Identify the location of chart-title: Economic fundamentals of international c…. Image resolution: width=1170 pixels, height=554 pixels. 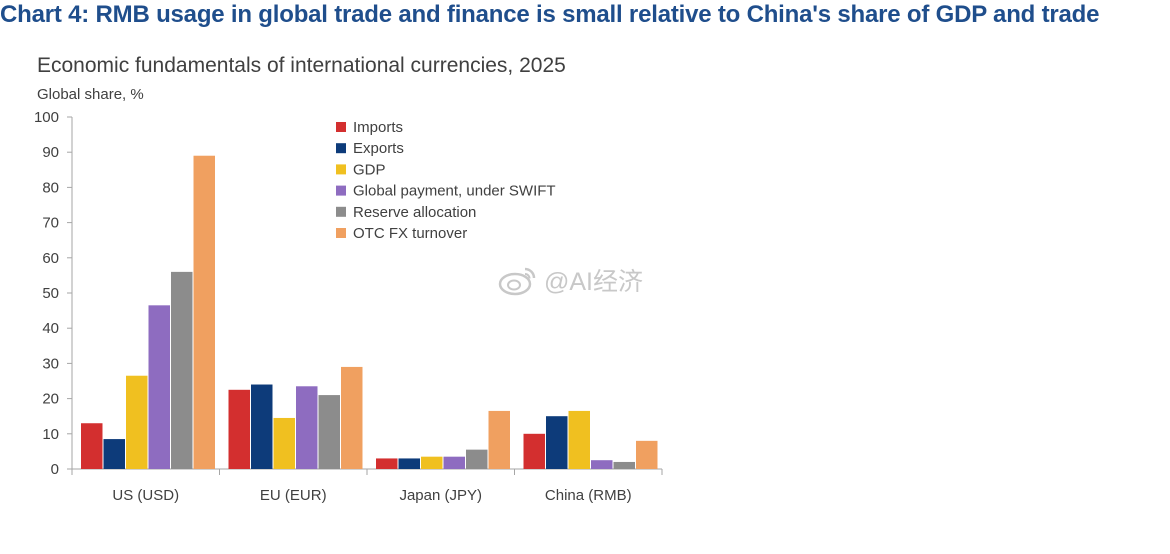
(301, 65).